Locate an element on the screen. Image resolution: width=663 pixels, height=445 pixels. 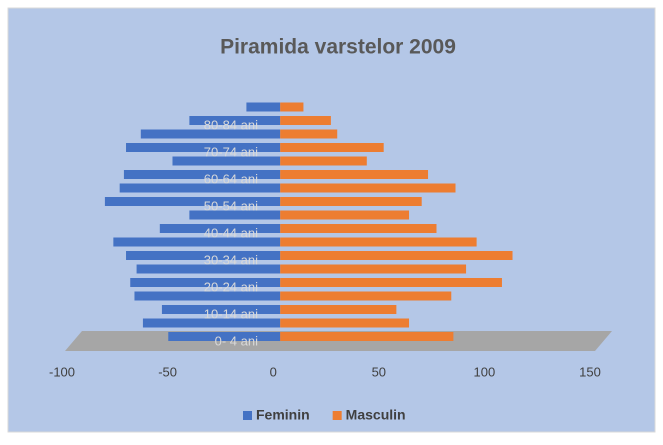
y-tick-label: 40-44 ani is located at coordinates (231, 232).